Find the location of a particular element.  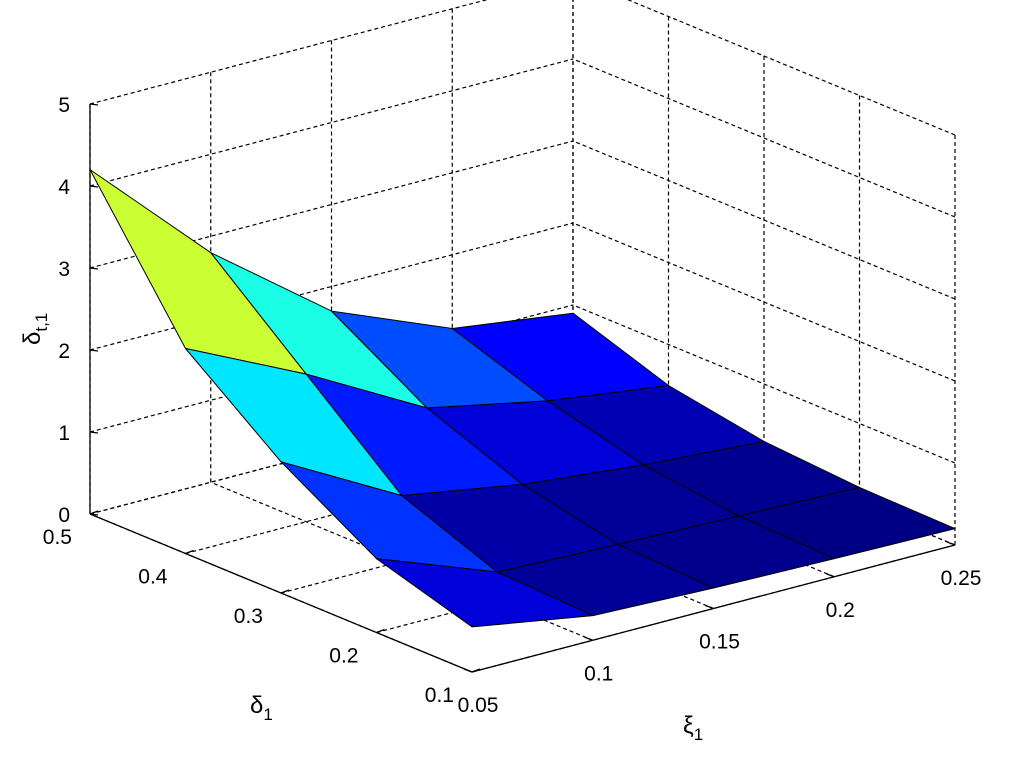

x-tick-label: 0.05 is located at coordinates (478, 705).